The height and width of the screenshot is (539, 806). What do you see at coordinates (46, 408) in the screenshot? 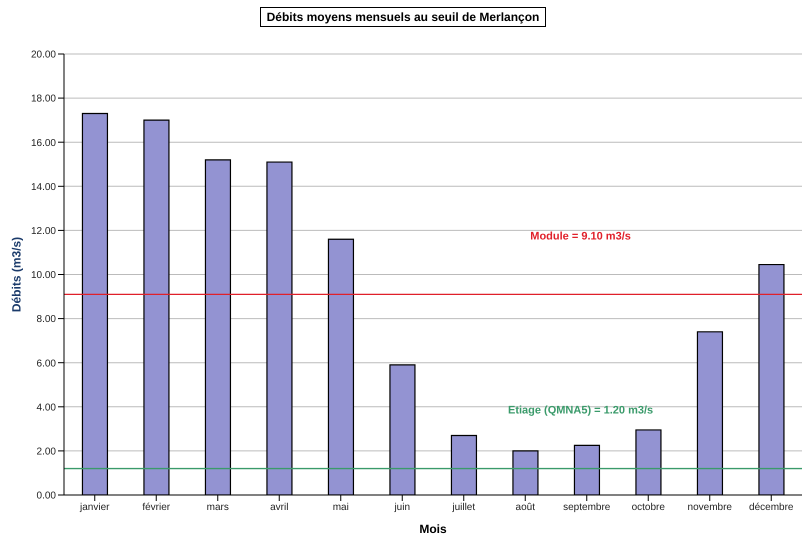
I see `y-tick-label: 4.00` at bounding box center [46, 408].